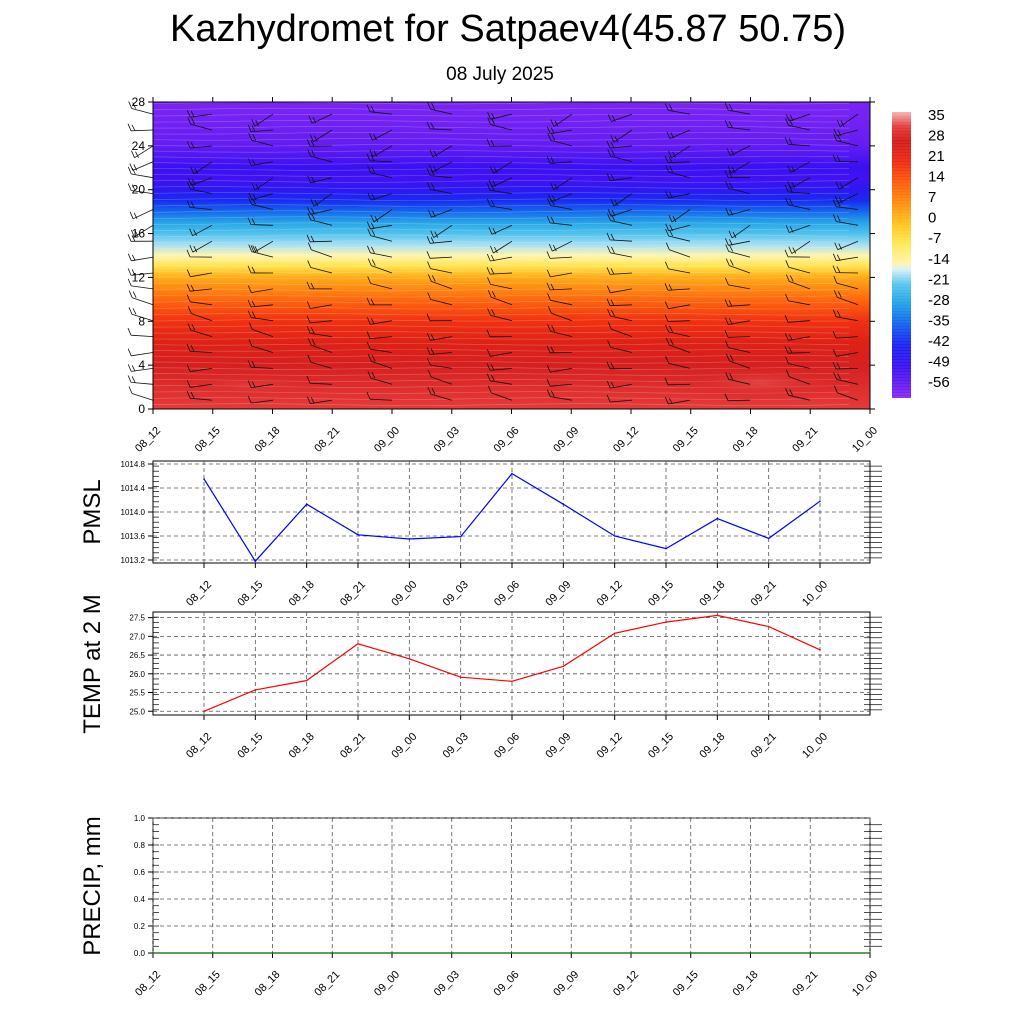  What do you see at coordinates (139, 277) in the screenshot?
I see `y-tick-label: 12` at bounding box center [139, 277].